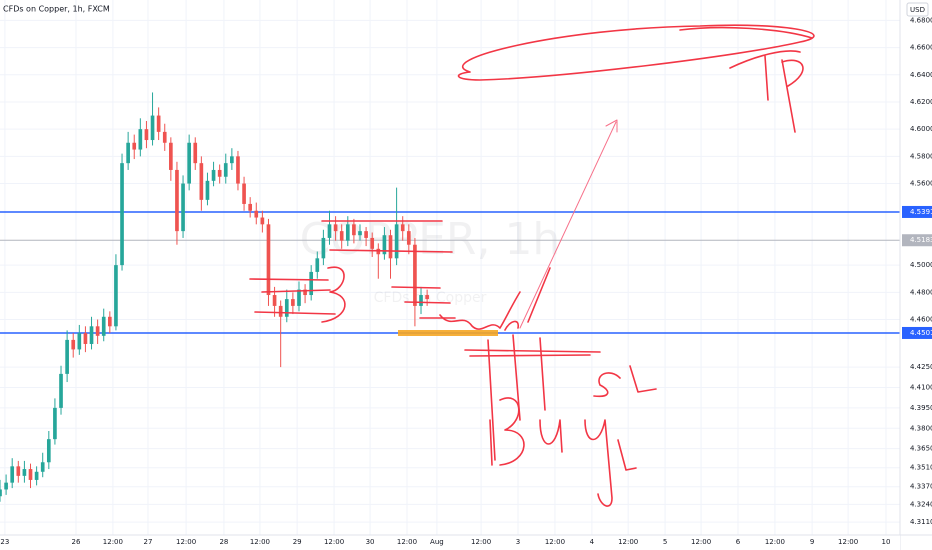  What do you see at coordinates (625, 381) in the screenshot?
I see `sl-writing` at bounding box center [625, 381].